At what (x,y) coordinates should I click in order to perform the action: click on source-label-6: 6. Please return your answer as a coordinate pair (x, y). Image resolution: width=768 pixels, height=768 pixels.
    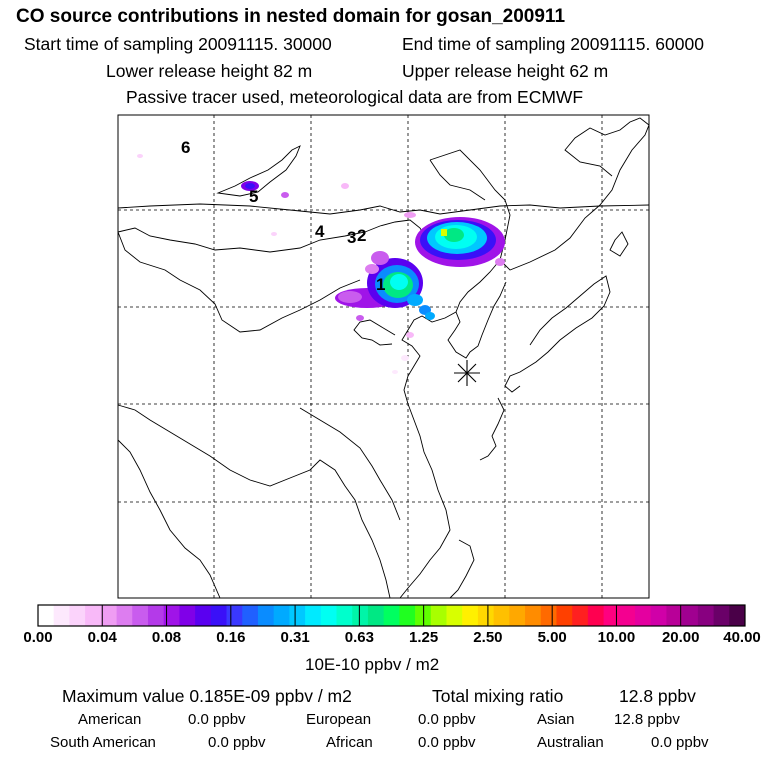
    Looking at the image, I should click on (185, 147).